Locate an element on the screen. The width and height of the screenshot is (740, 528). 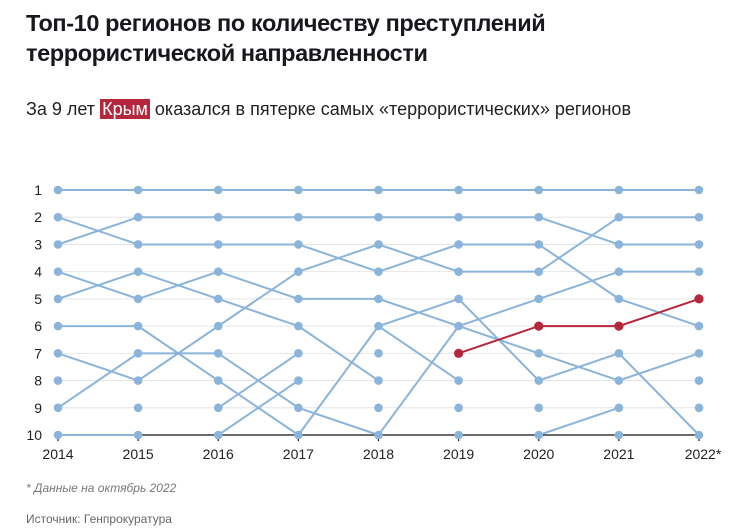
y-tick-label: 4 is located at coordinates (38, 272).